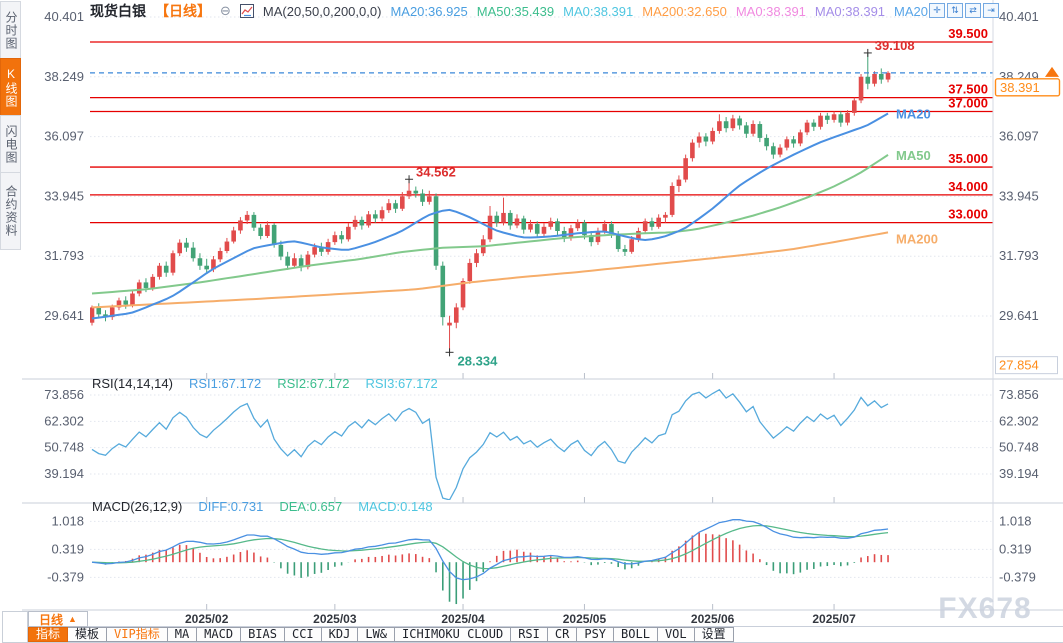 The height and width of the screenshot is (643, 1063). What do you see at coordinates (219, 634) in the screenshot?
I see `indicator-tab-MACD: MACD` at bounding box center [219, 634].